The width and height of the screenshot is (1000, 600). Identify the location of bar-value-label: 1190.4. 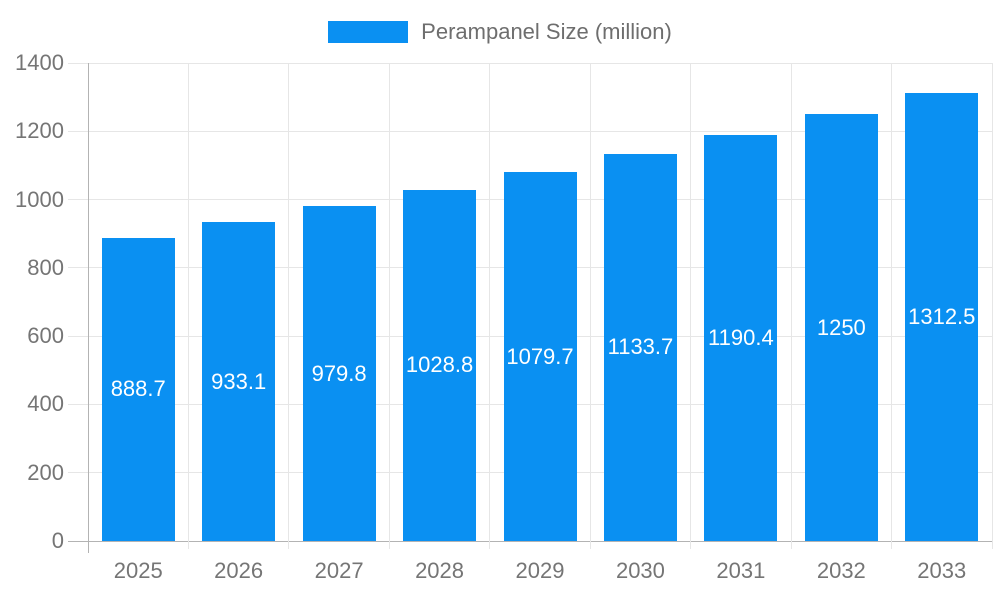
(741, 337).